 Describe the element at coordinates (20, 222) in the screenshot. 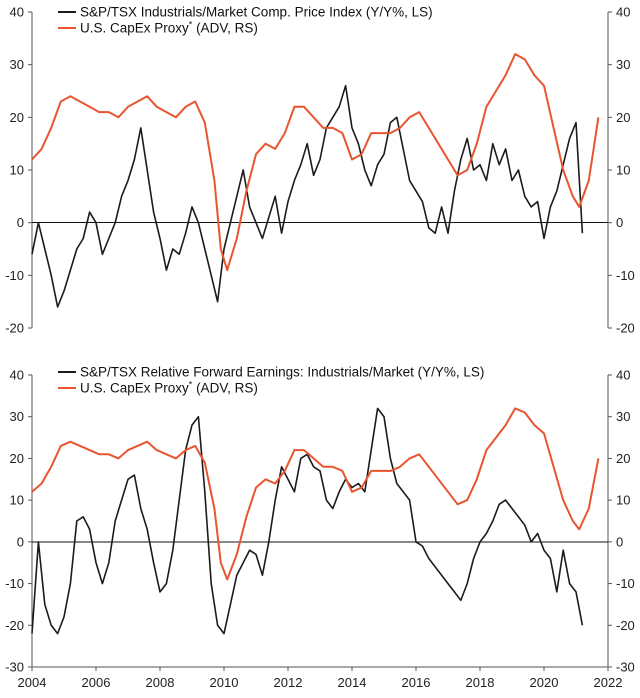

I see `top-left-tick-label: 0` at that location.